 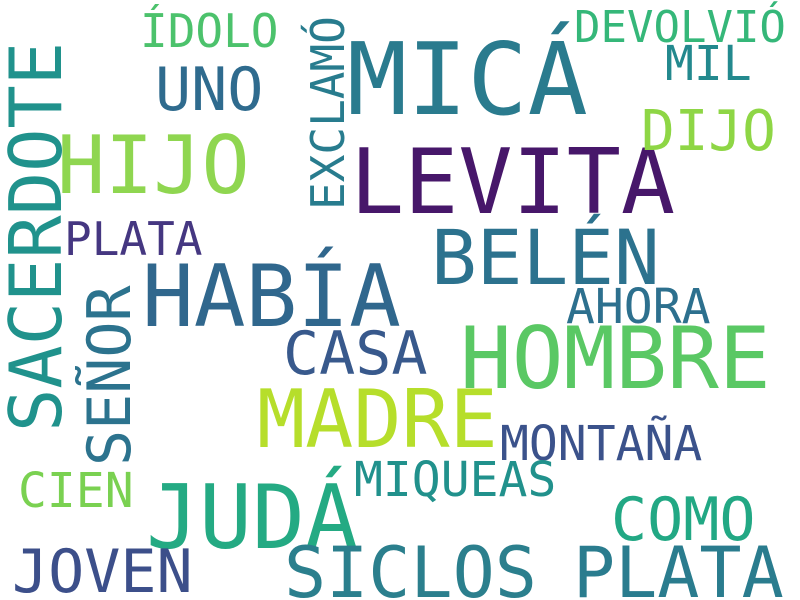 What do you see at coordinates (683, 520) in the screenshot?
I see `word-como: COMO` at bounding box center [683, 520].